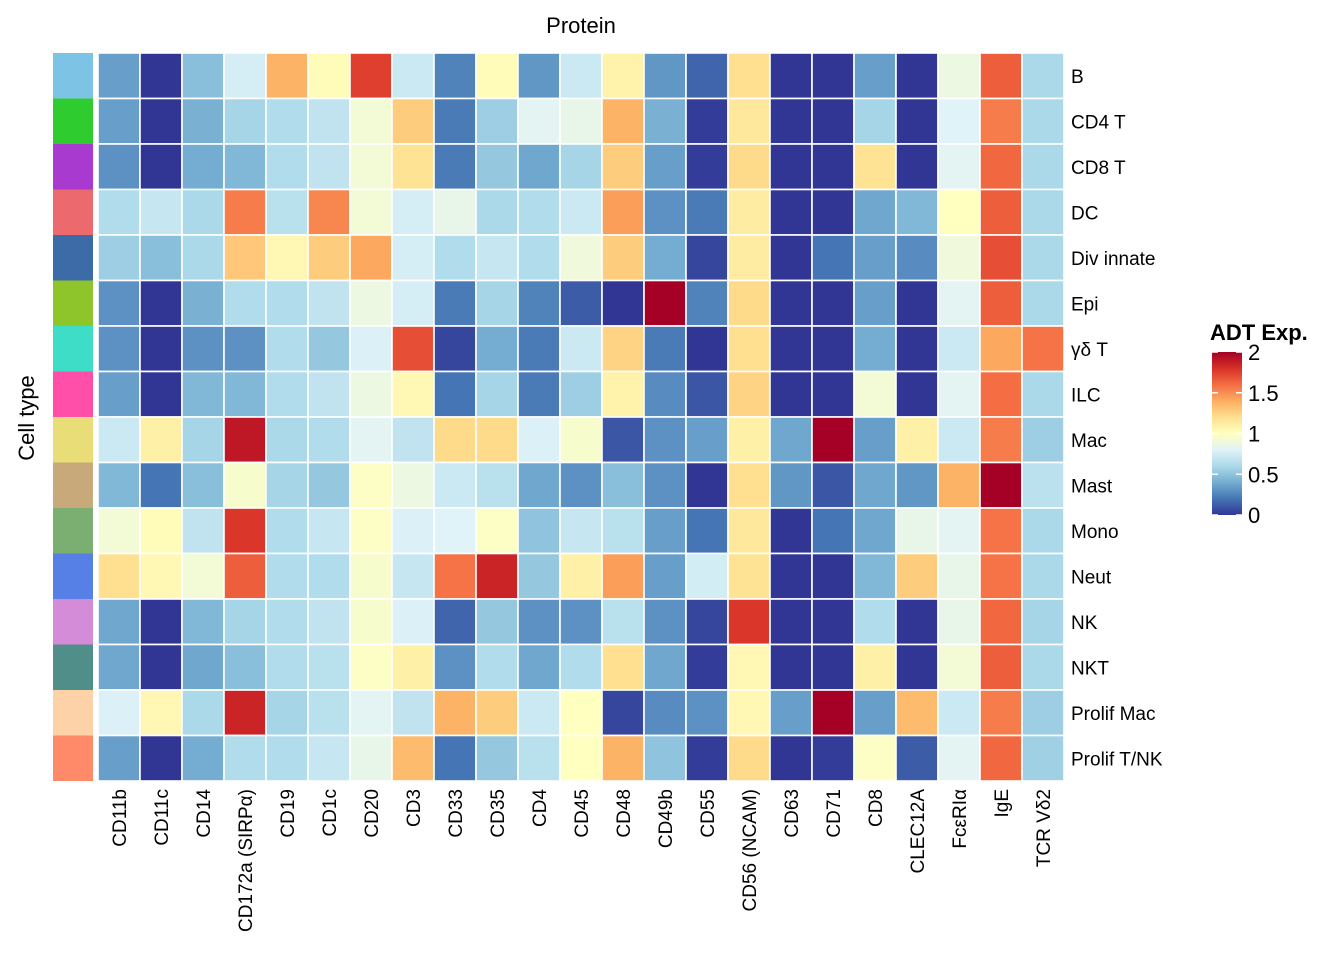 The image size is (1344, 960). What do you see at coordinates (624, 813) in the screenshot?
I see `column-label: CD48` at bounding box center [624, 813].